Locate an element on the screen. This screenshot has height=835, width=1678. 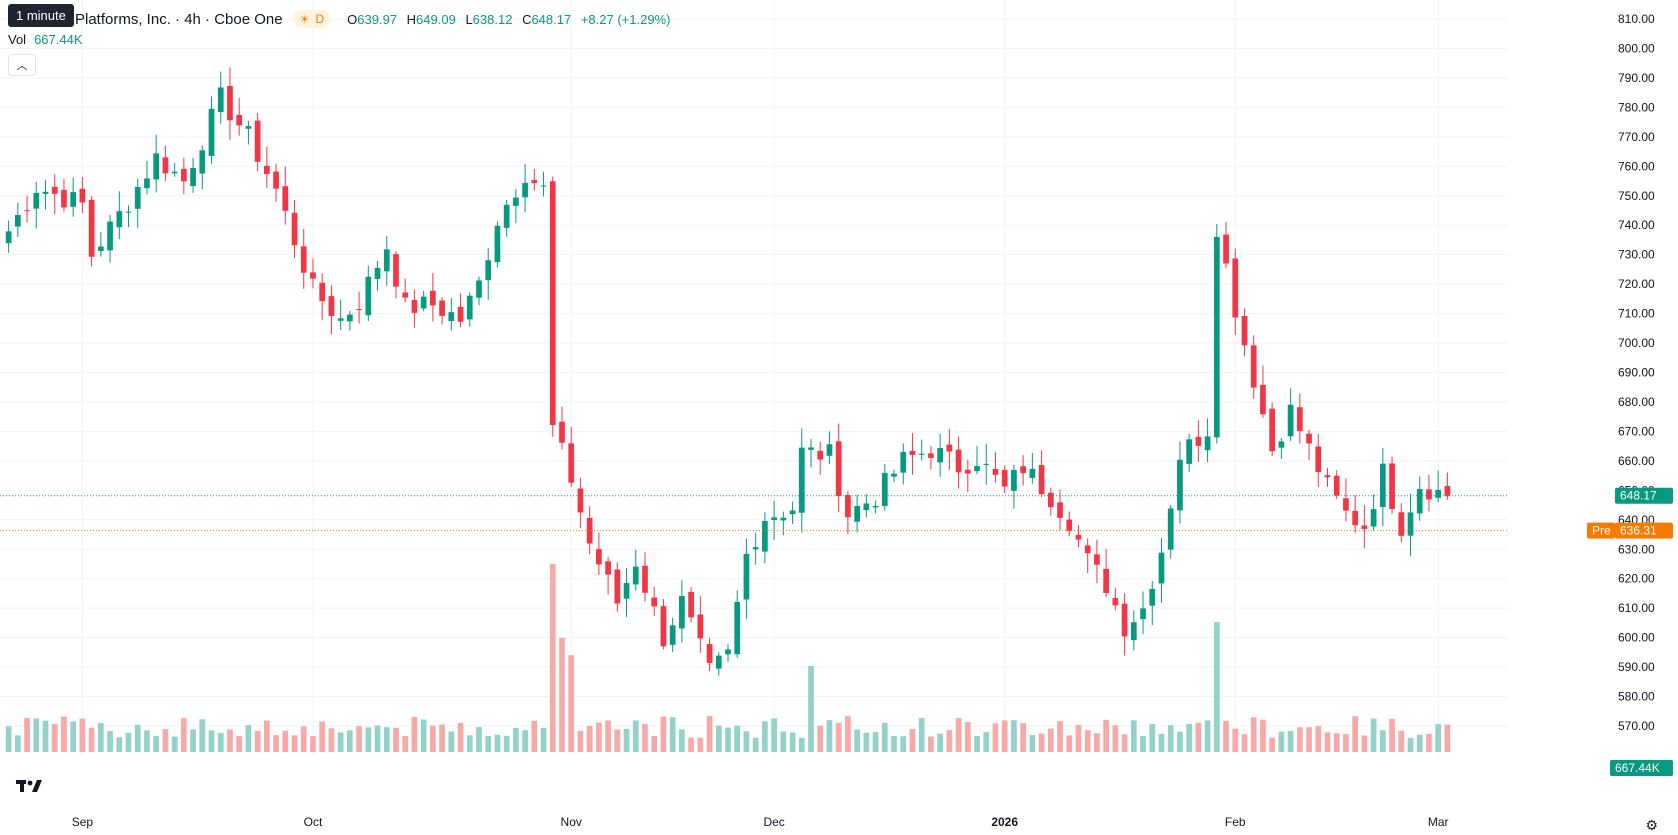
tradingview-logo is located at coordinates (29, 786).